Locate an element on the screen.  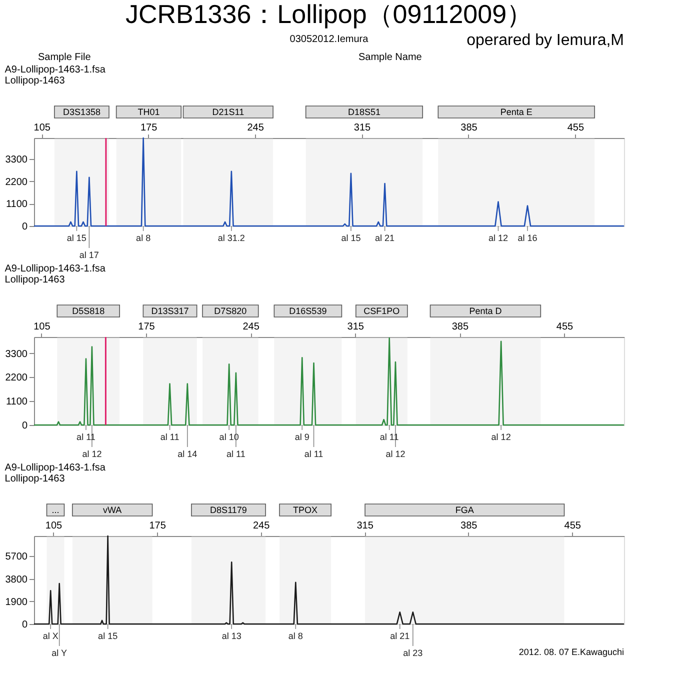
text: Sample Name is located at coordinates (390, 57).